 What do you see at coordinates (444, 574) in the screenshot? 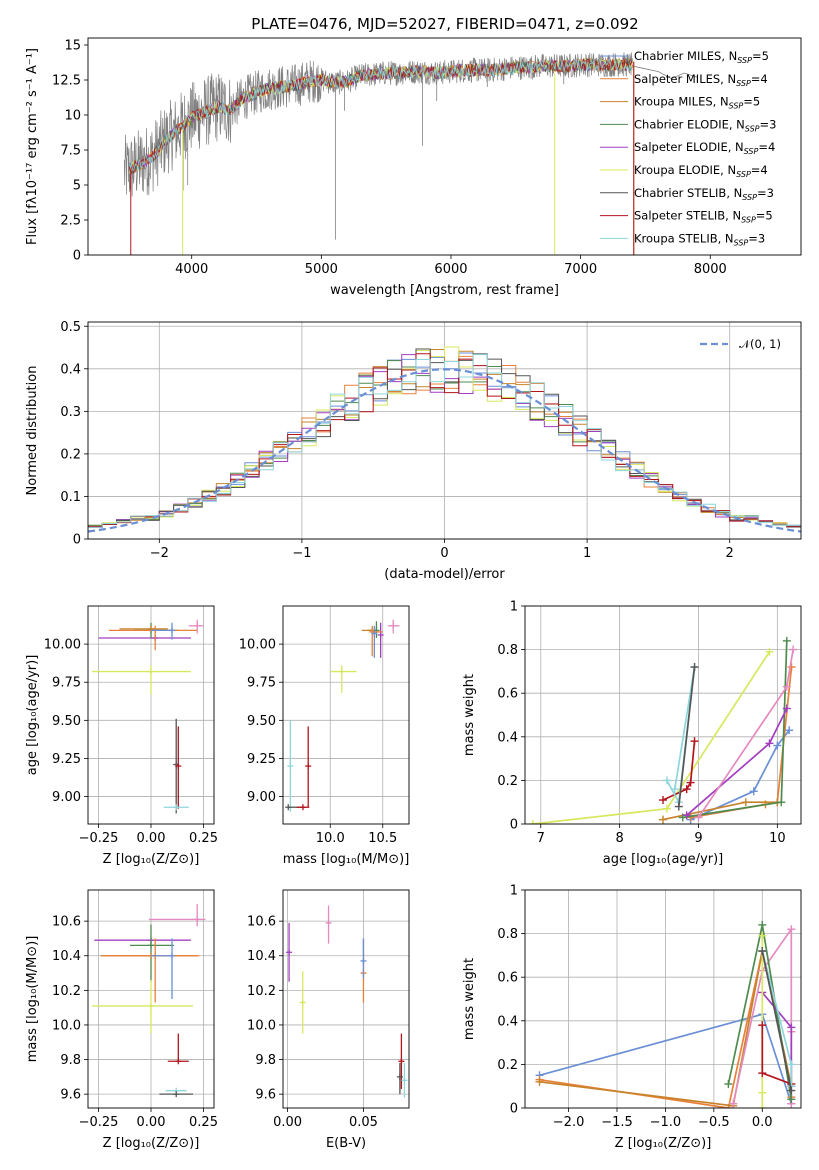
I see `x-axis-label: (data-model)/error` at bounding box center [444, 574].